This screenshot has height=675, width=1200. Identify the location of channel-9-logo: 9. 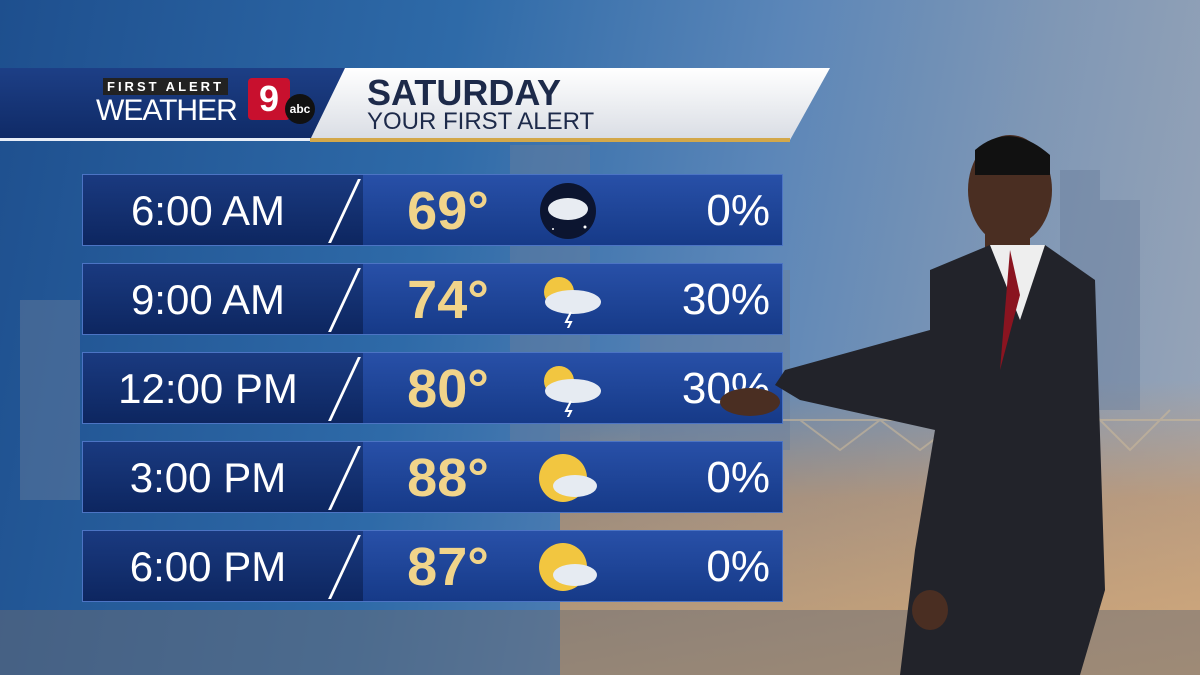
(269, 99).